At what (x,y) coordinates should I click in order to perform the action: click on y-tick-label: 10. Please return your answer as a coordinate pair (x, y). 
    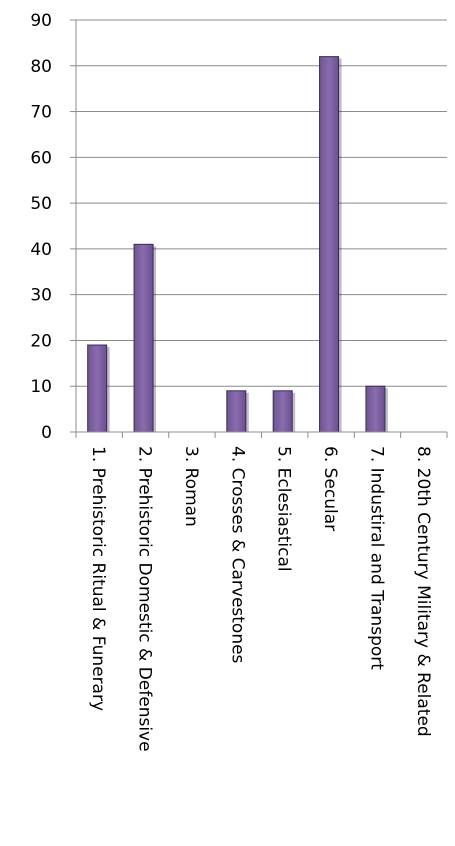
    Looking at the image, I should click on (41, 387).